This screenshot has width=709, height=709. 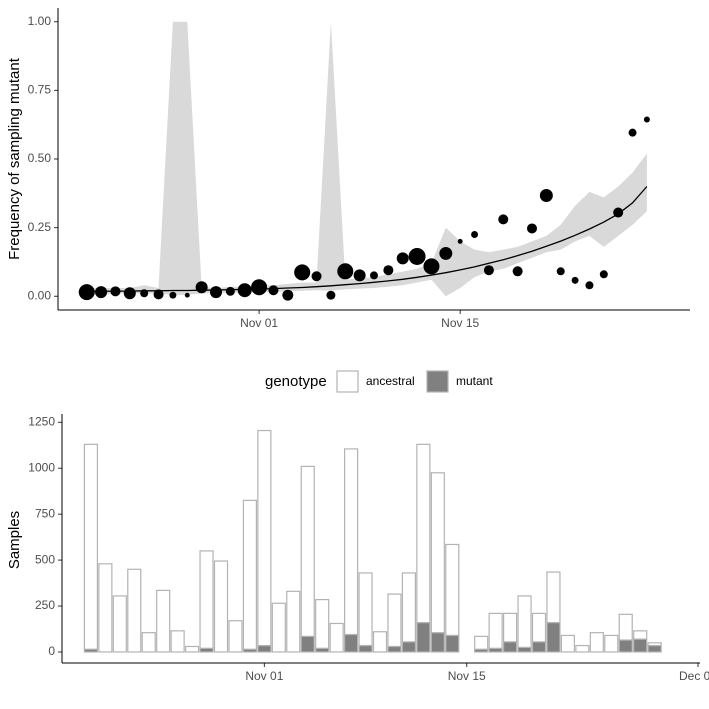 I want to click on y-tick-label: 250, so click(x=45, y=605).